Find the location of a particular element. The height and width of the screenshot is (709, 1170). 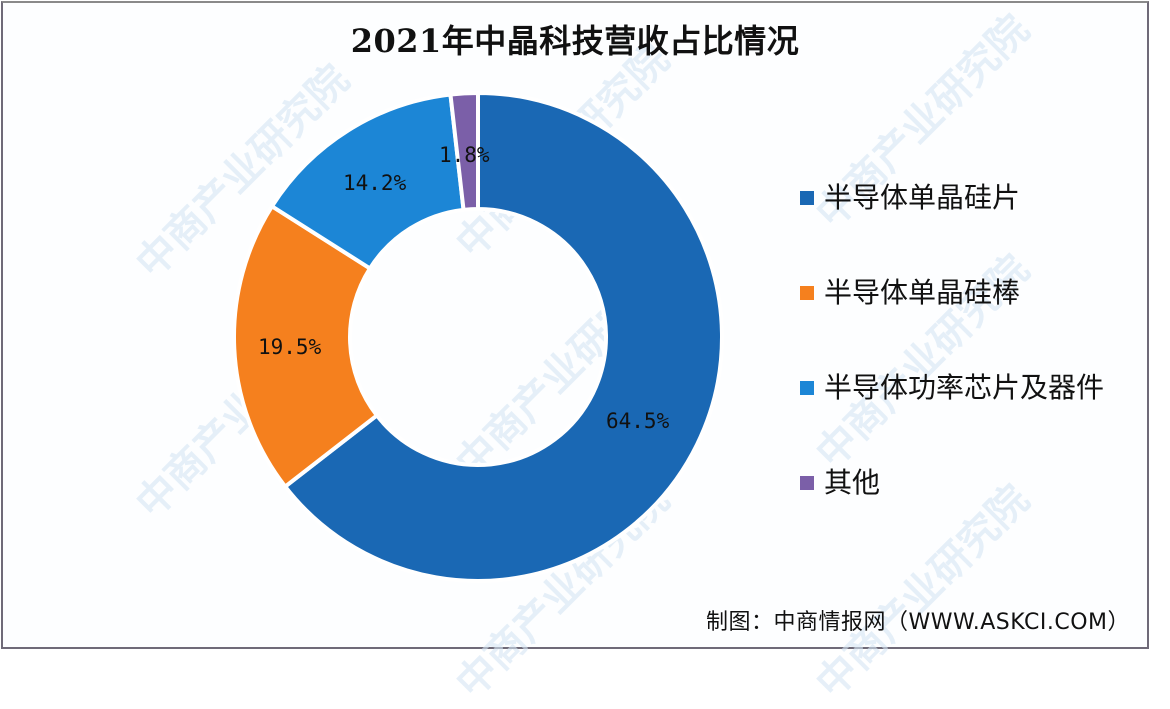

legend-item-power-chip: 半导体功率芯片及器件 is located at coordinates (952, 415).